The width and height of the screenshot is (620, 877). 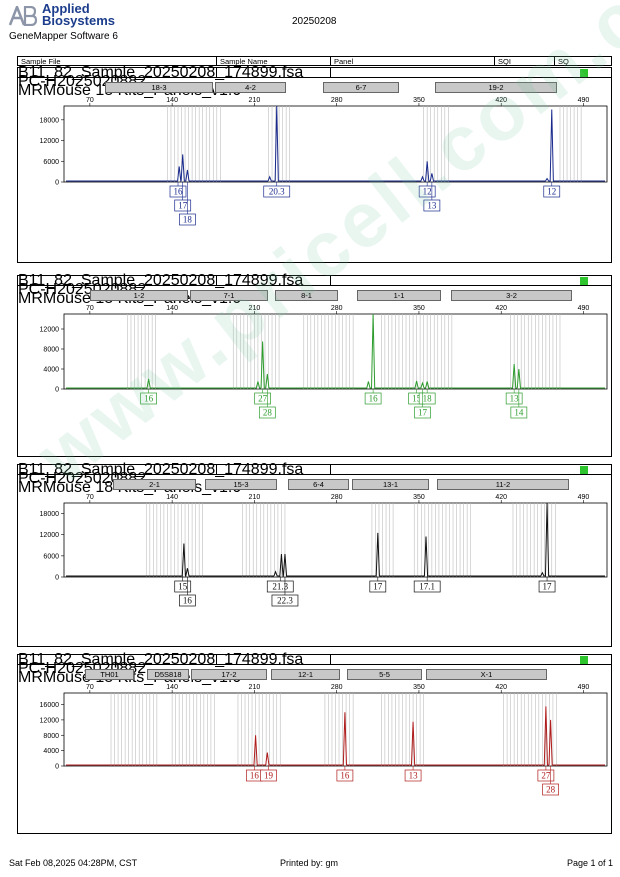 What do you see at coordinates (244, 61) in the screenshot?
I see `col-sample-name: Sample Name` at bounding box center [244, 61].